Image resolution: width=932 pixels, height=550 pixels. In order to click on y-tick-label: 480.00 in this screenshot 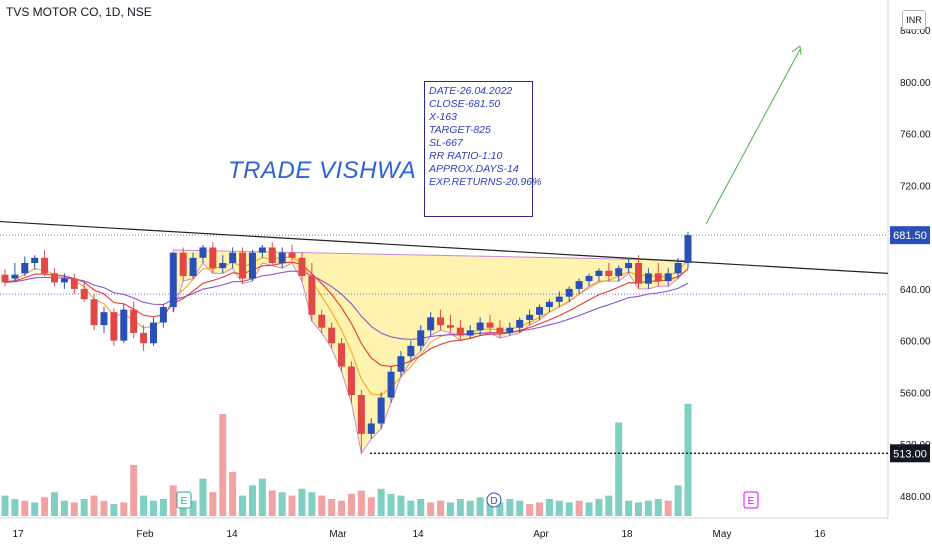, I will do `click(915, 497)`.